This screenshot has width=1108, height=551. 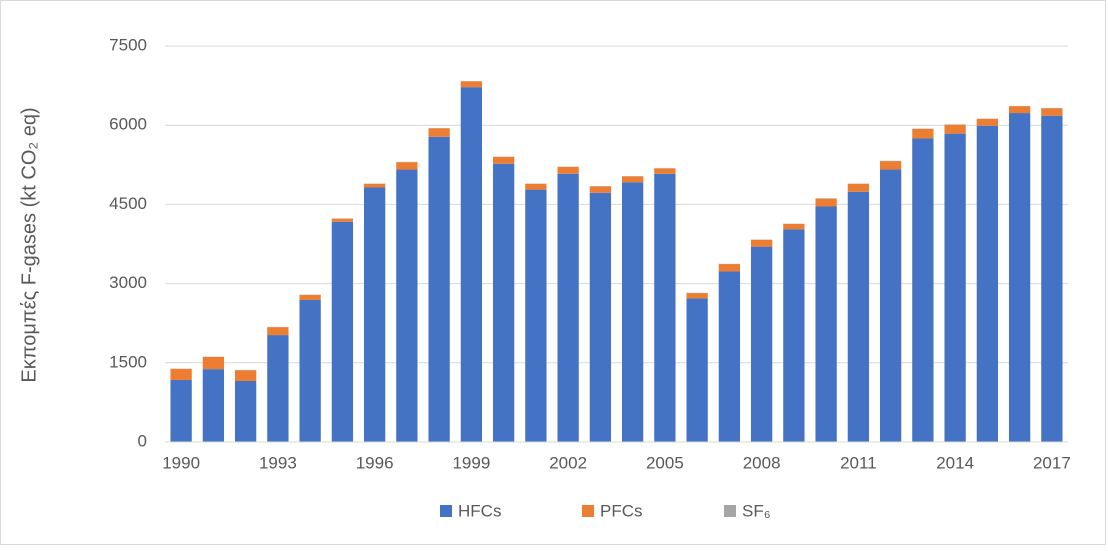 I want to click on legend-label: SF₆, so click(x=756, y=510).